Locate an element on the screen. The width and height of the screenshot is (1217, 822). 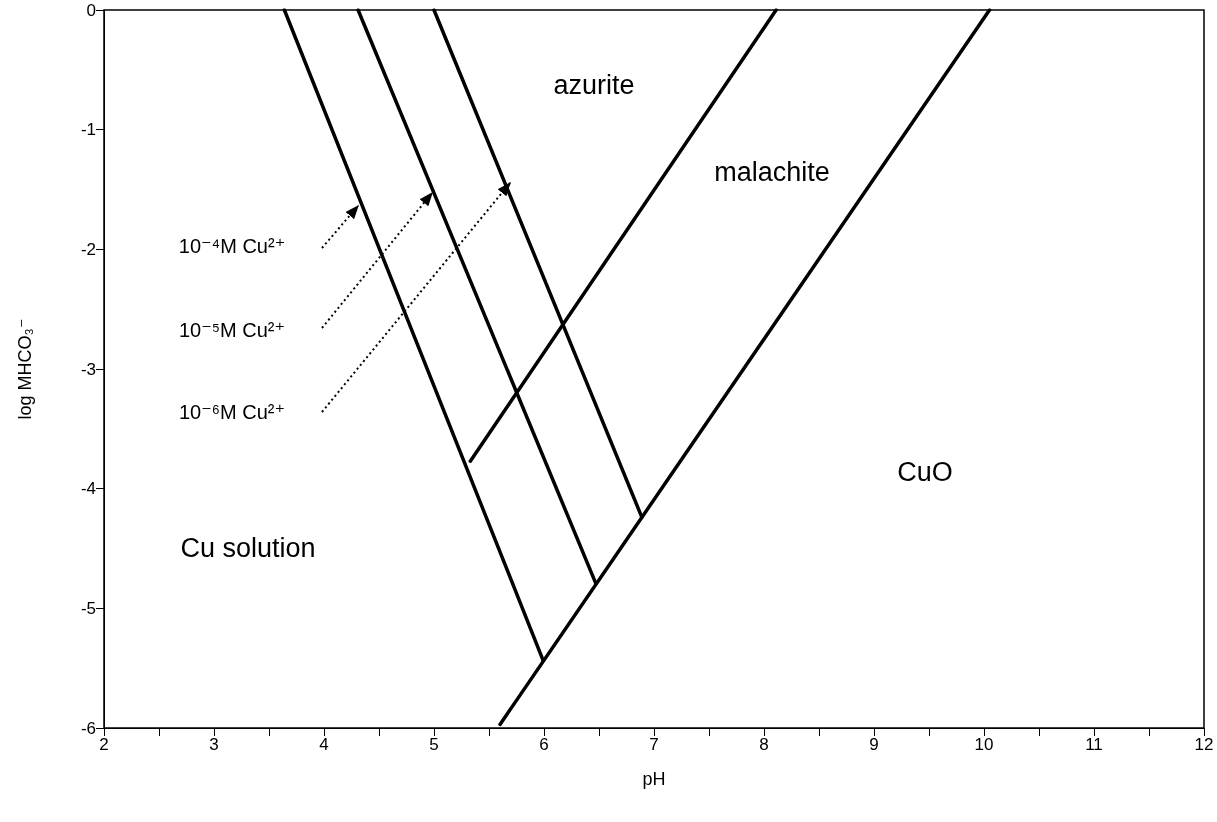
y-tick-label: -2 is located at coordinates (88, 249).